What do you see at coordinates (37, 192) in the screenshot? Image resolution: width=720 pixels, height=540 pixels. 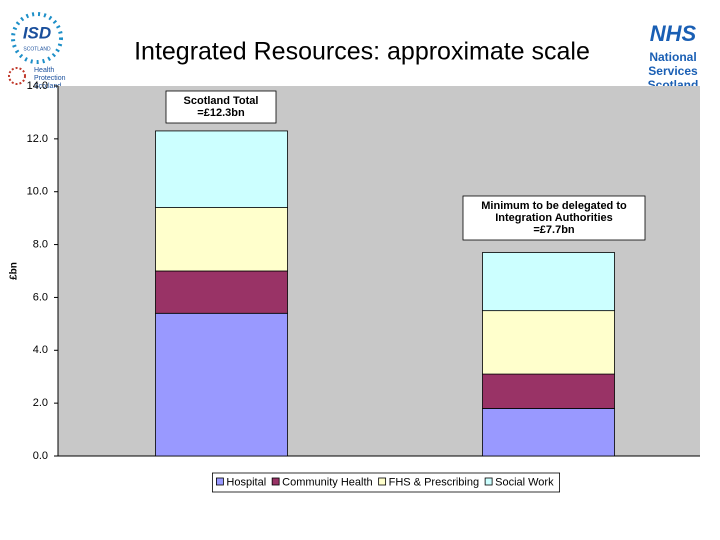 I see `y-tick-label: 10.0` at bounding box center [37, 192].